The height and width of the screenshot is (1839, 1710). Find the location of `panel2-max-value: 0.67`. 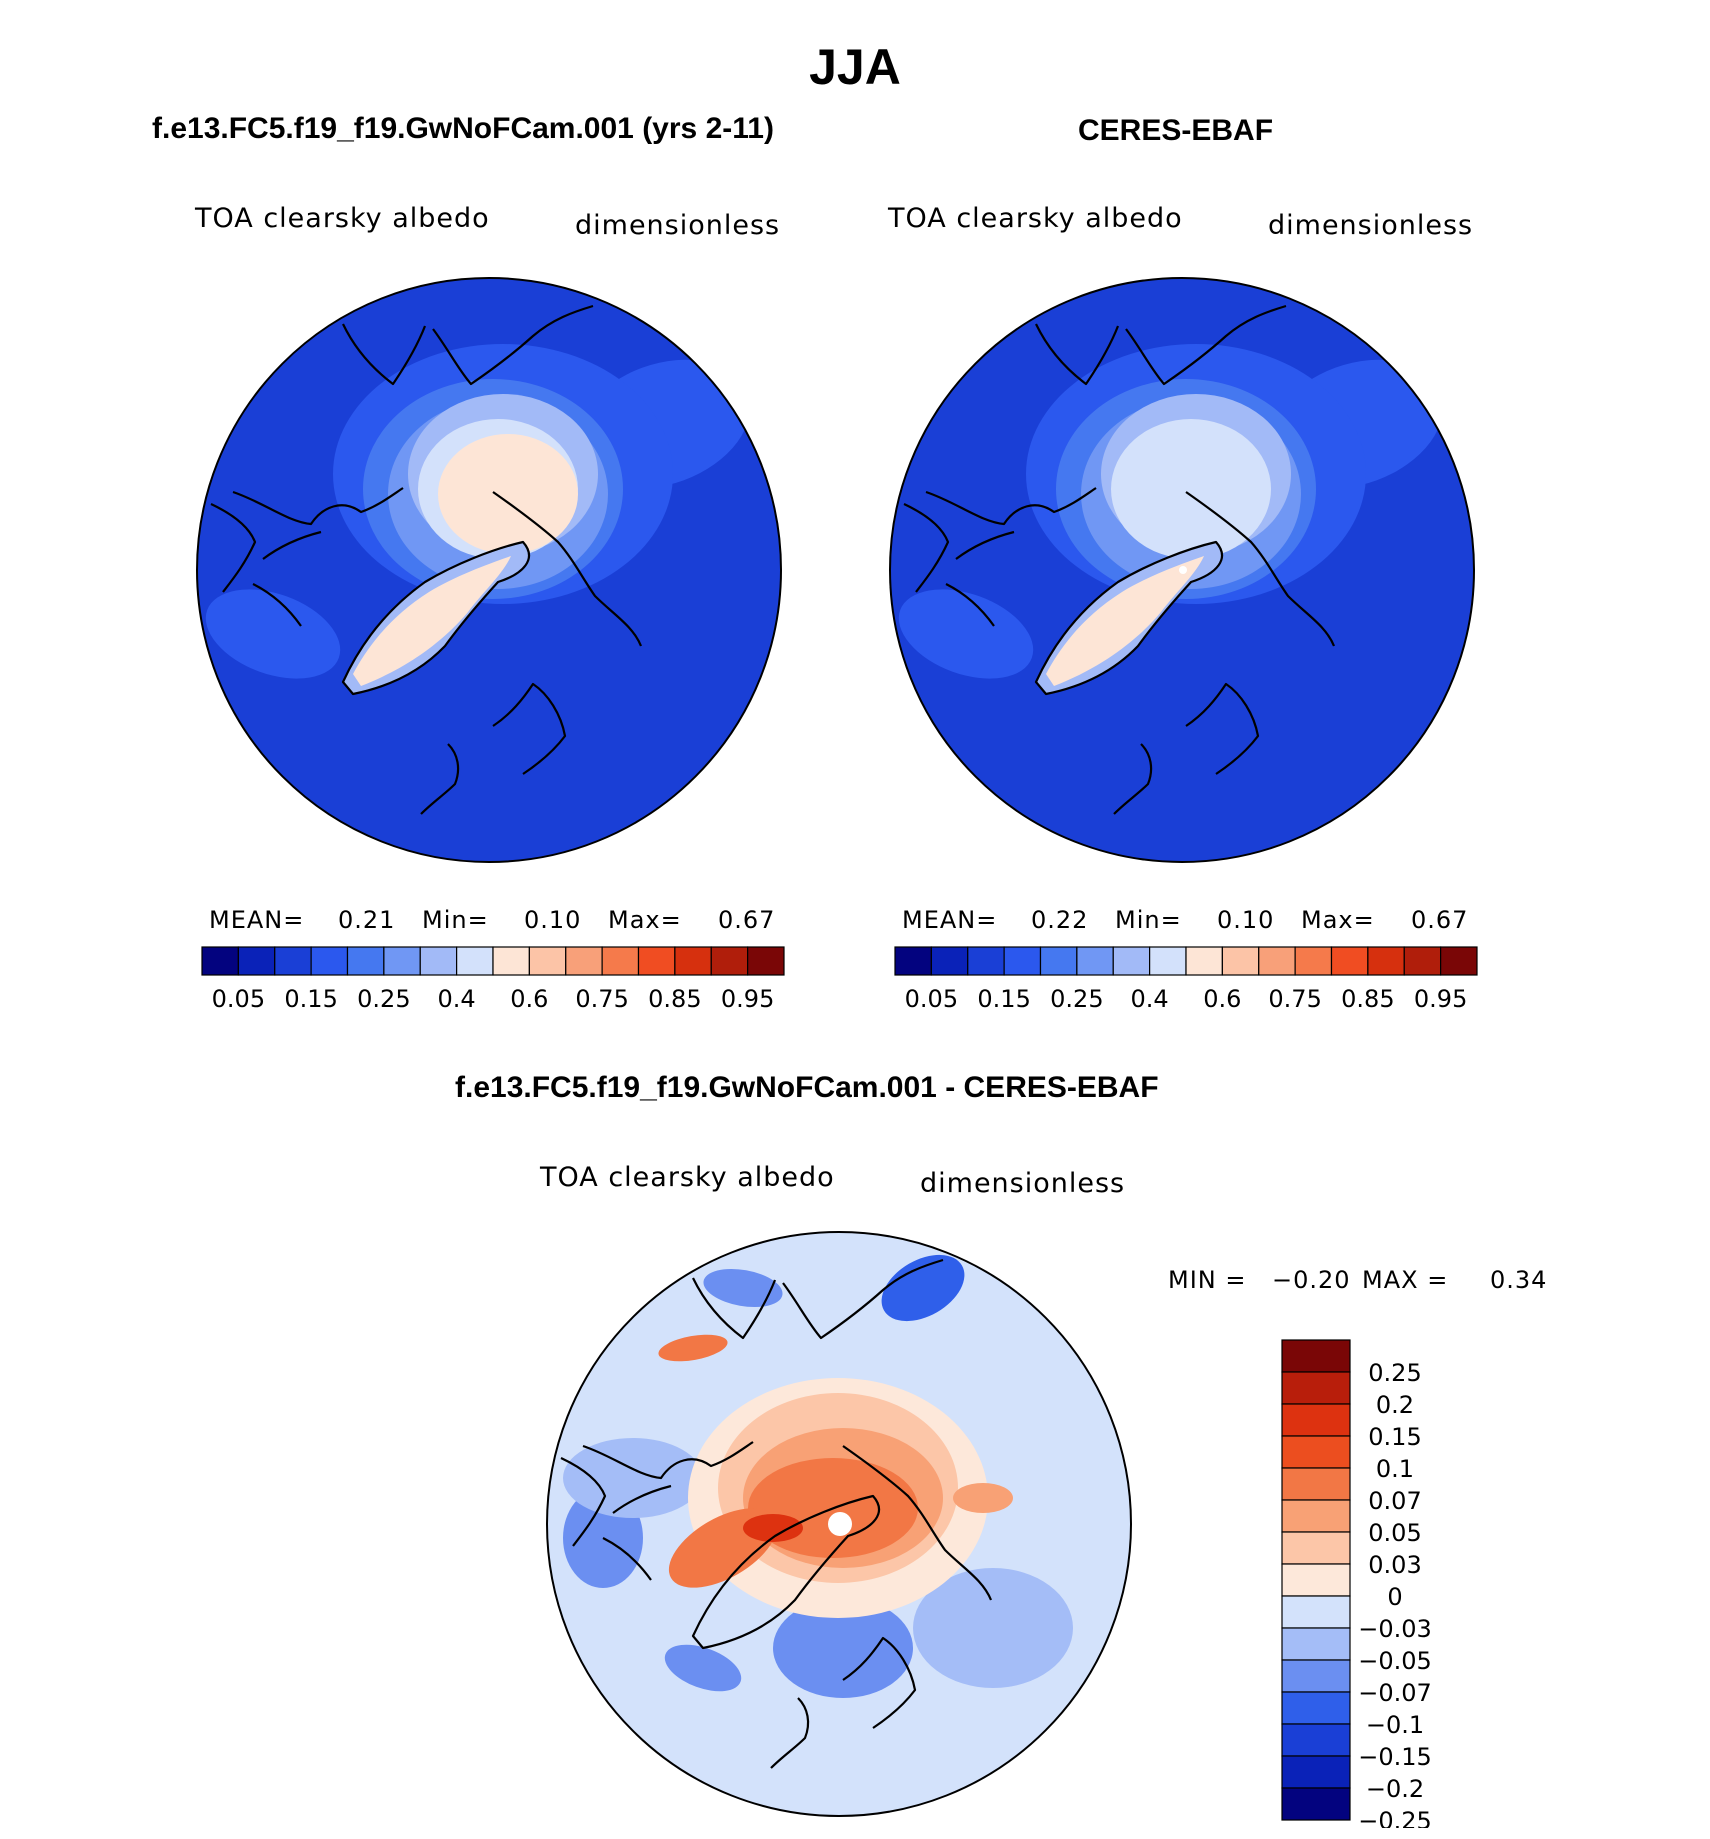

panel2-max-value: 0.67 is located at coordinates (1440, 920).